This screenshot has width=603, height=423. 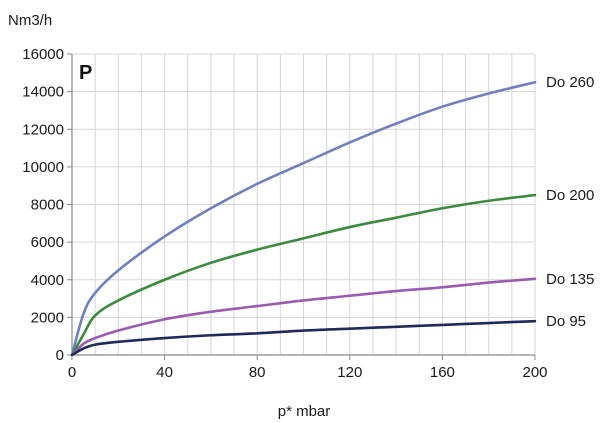 I want to click on y-tick-label: 2000, so click(x=47, y=317).